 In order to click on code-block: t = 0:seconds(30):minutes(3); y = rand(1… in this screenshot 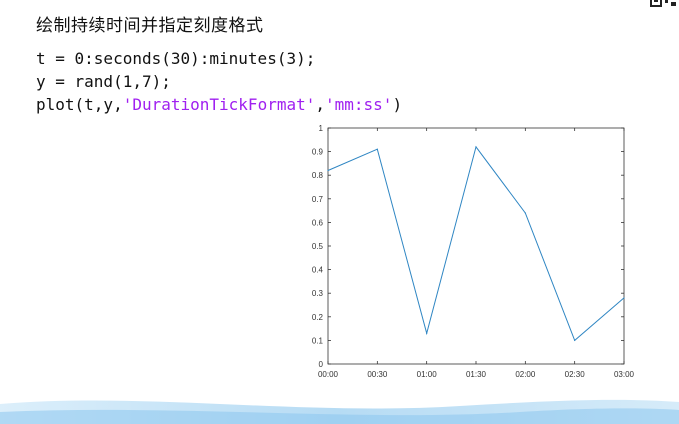, I will do `click(219, 81)`.